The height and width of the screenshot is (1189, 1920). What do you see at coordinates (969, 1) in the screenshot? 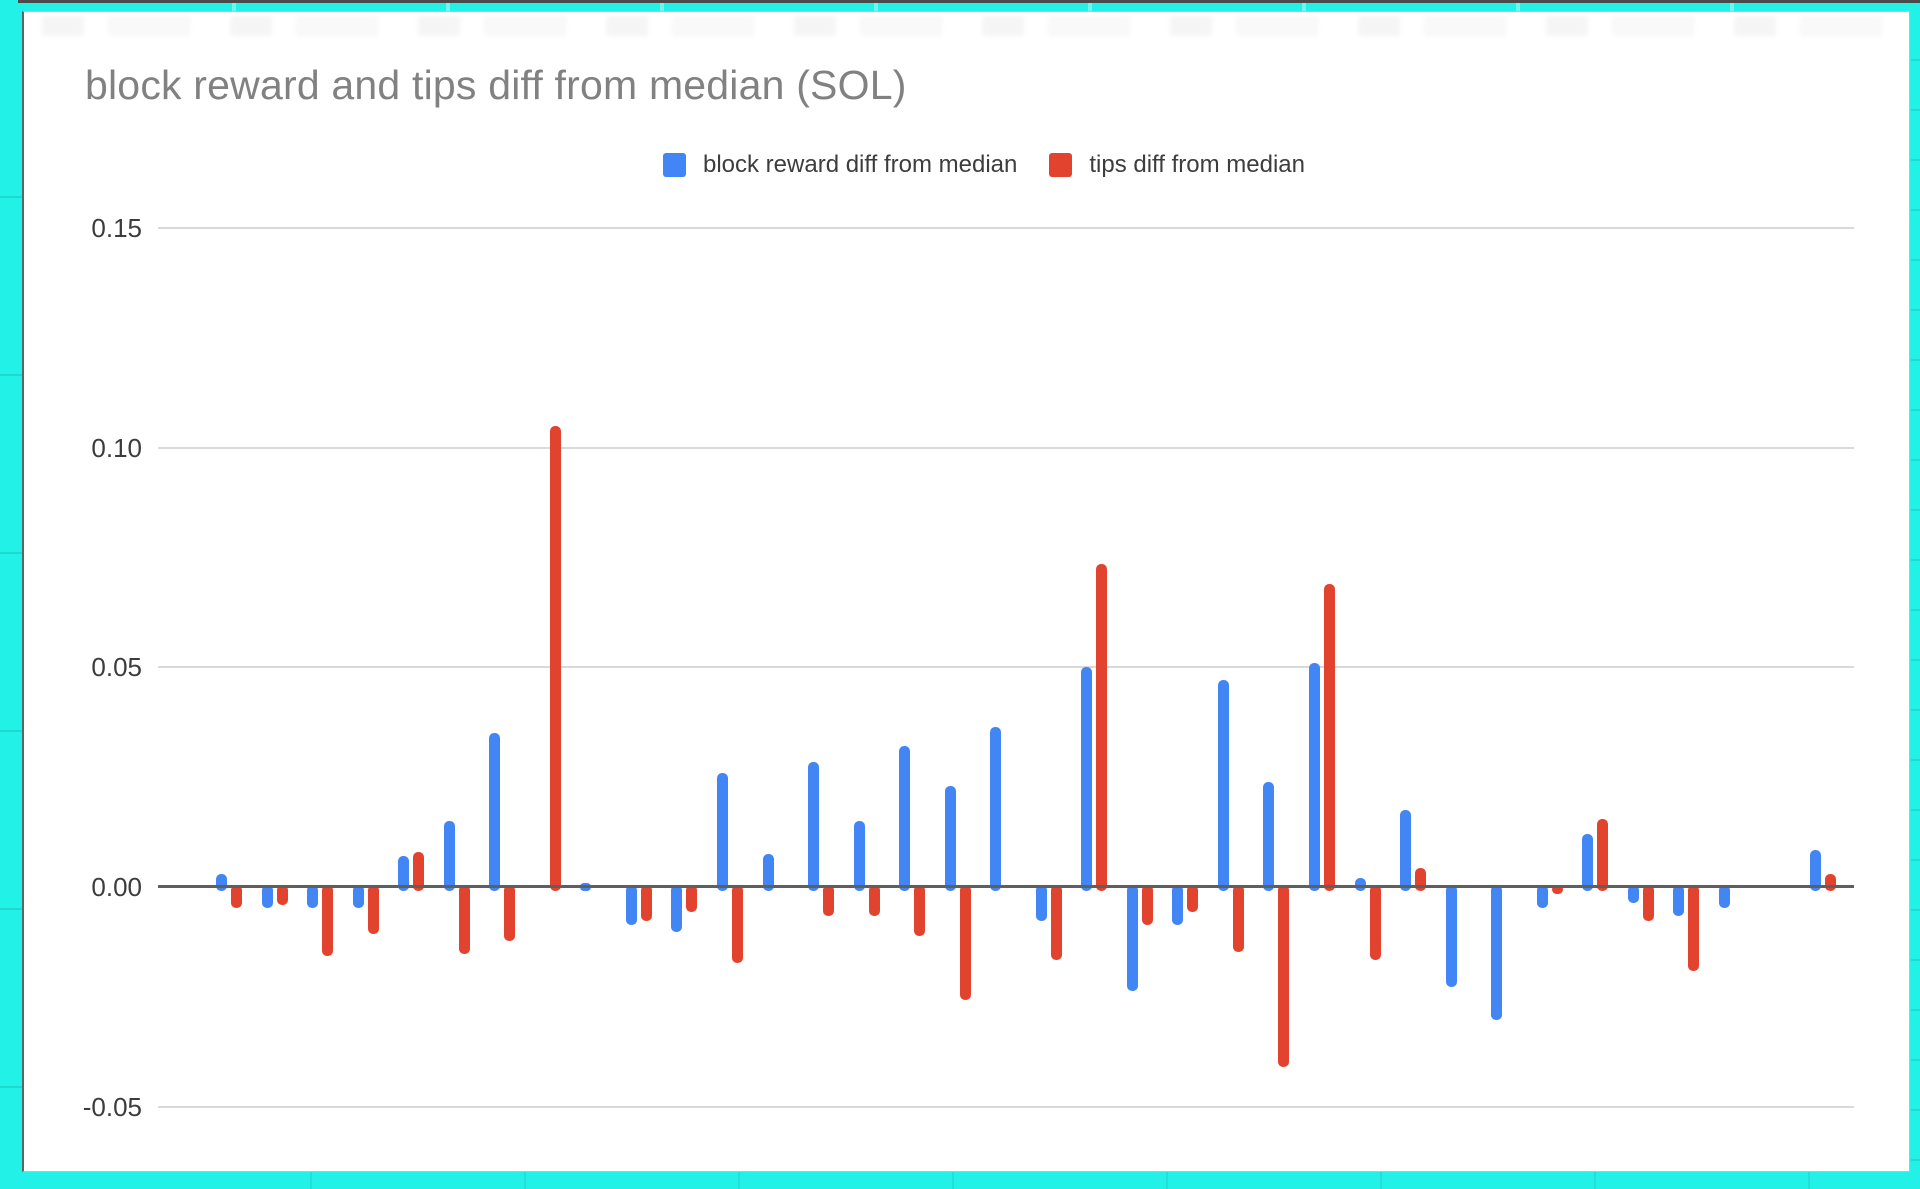
I see `window-top-edge` at bounding box center [969, 1].